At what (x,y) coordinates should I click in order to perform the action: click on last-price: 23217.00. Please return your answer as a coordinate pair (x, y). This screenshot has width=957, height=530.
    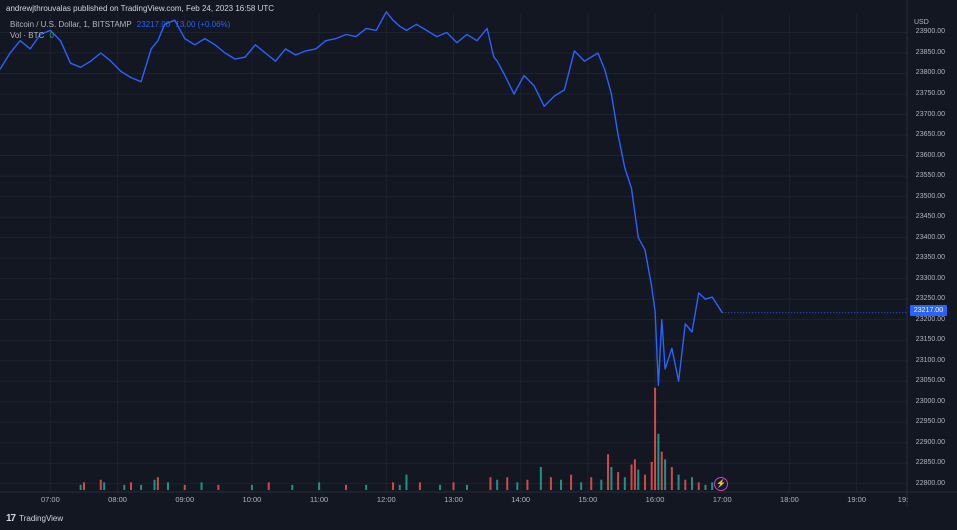
    Looking at the image, I should click on (153, 24).